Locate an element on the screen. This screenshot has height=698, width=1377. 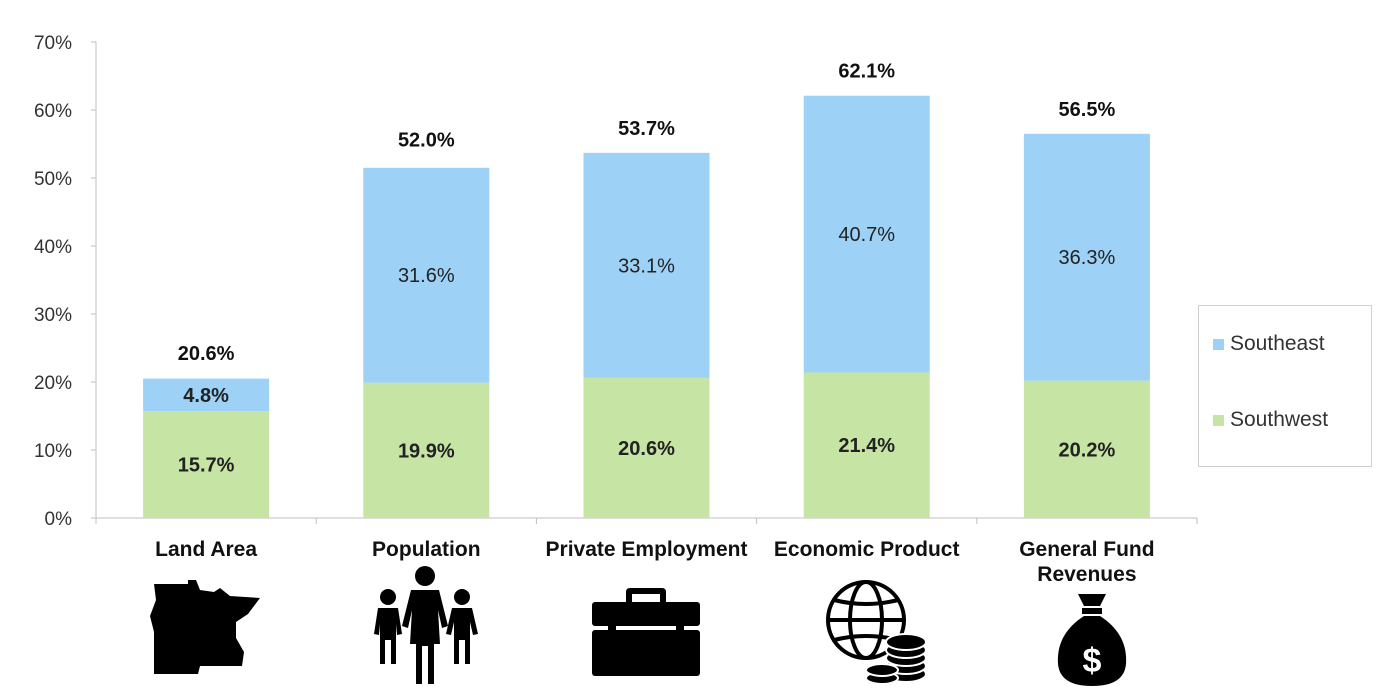
data-label-southwest: 19.9% is located at coordinates (426, 451).